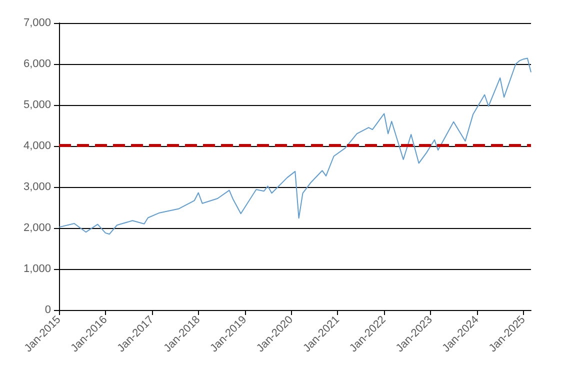 The image size is (567, 382). What do you see at coordinates (37, 228) in the screenshot?
I see `y-tick-label: 2,000` at bounding box center [37, 228].